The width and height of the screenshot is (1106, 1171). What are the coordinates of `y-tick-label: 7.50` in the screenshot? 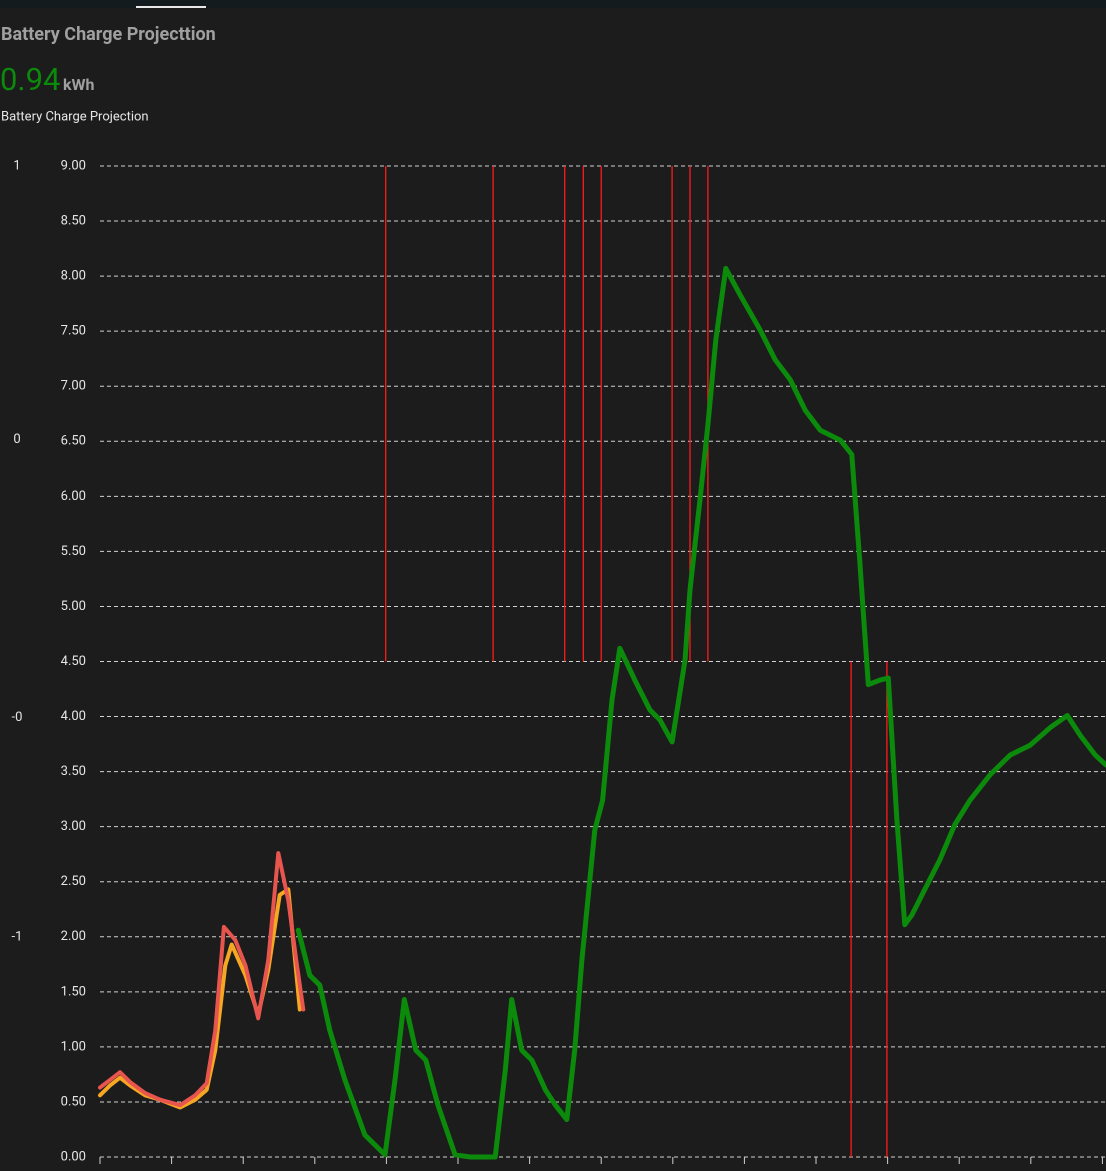 It's located at (73, 331).